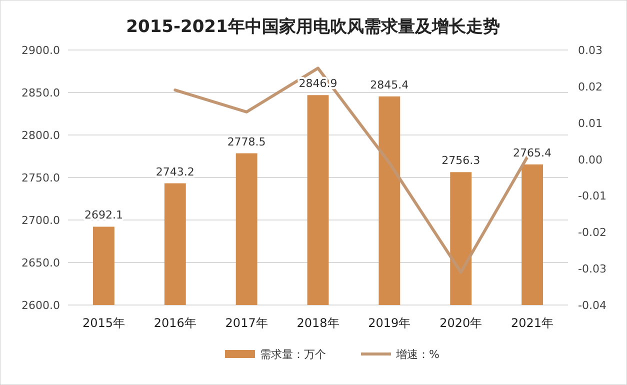 Image resolution: width=627 pixels, height=385 pixels. I want to click on legend-label: 增速：%, so click(417, 354).